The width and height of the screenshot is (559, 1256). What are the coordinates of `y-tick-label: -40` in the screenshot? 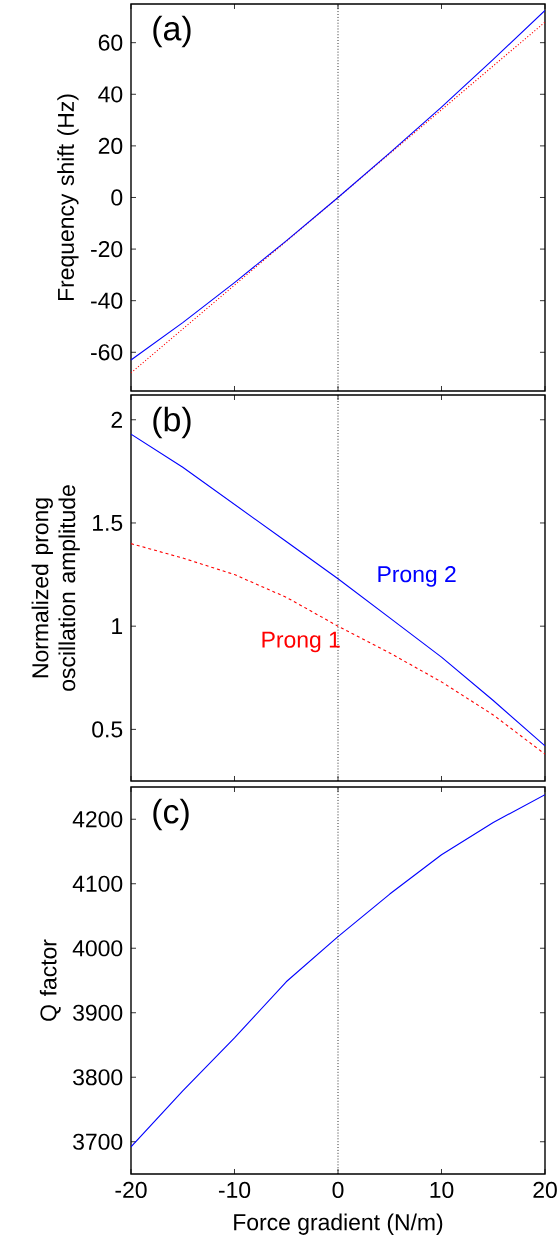 It's located at (107, 300).